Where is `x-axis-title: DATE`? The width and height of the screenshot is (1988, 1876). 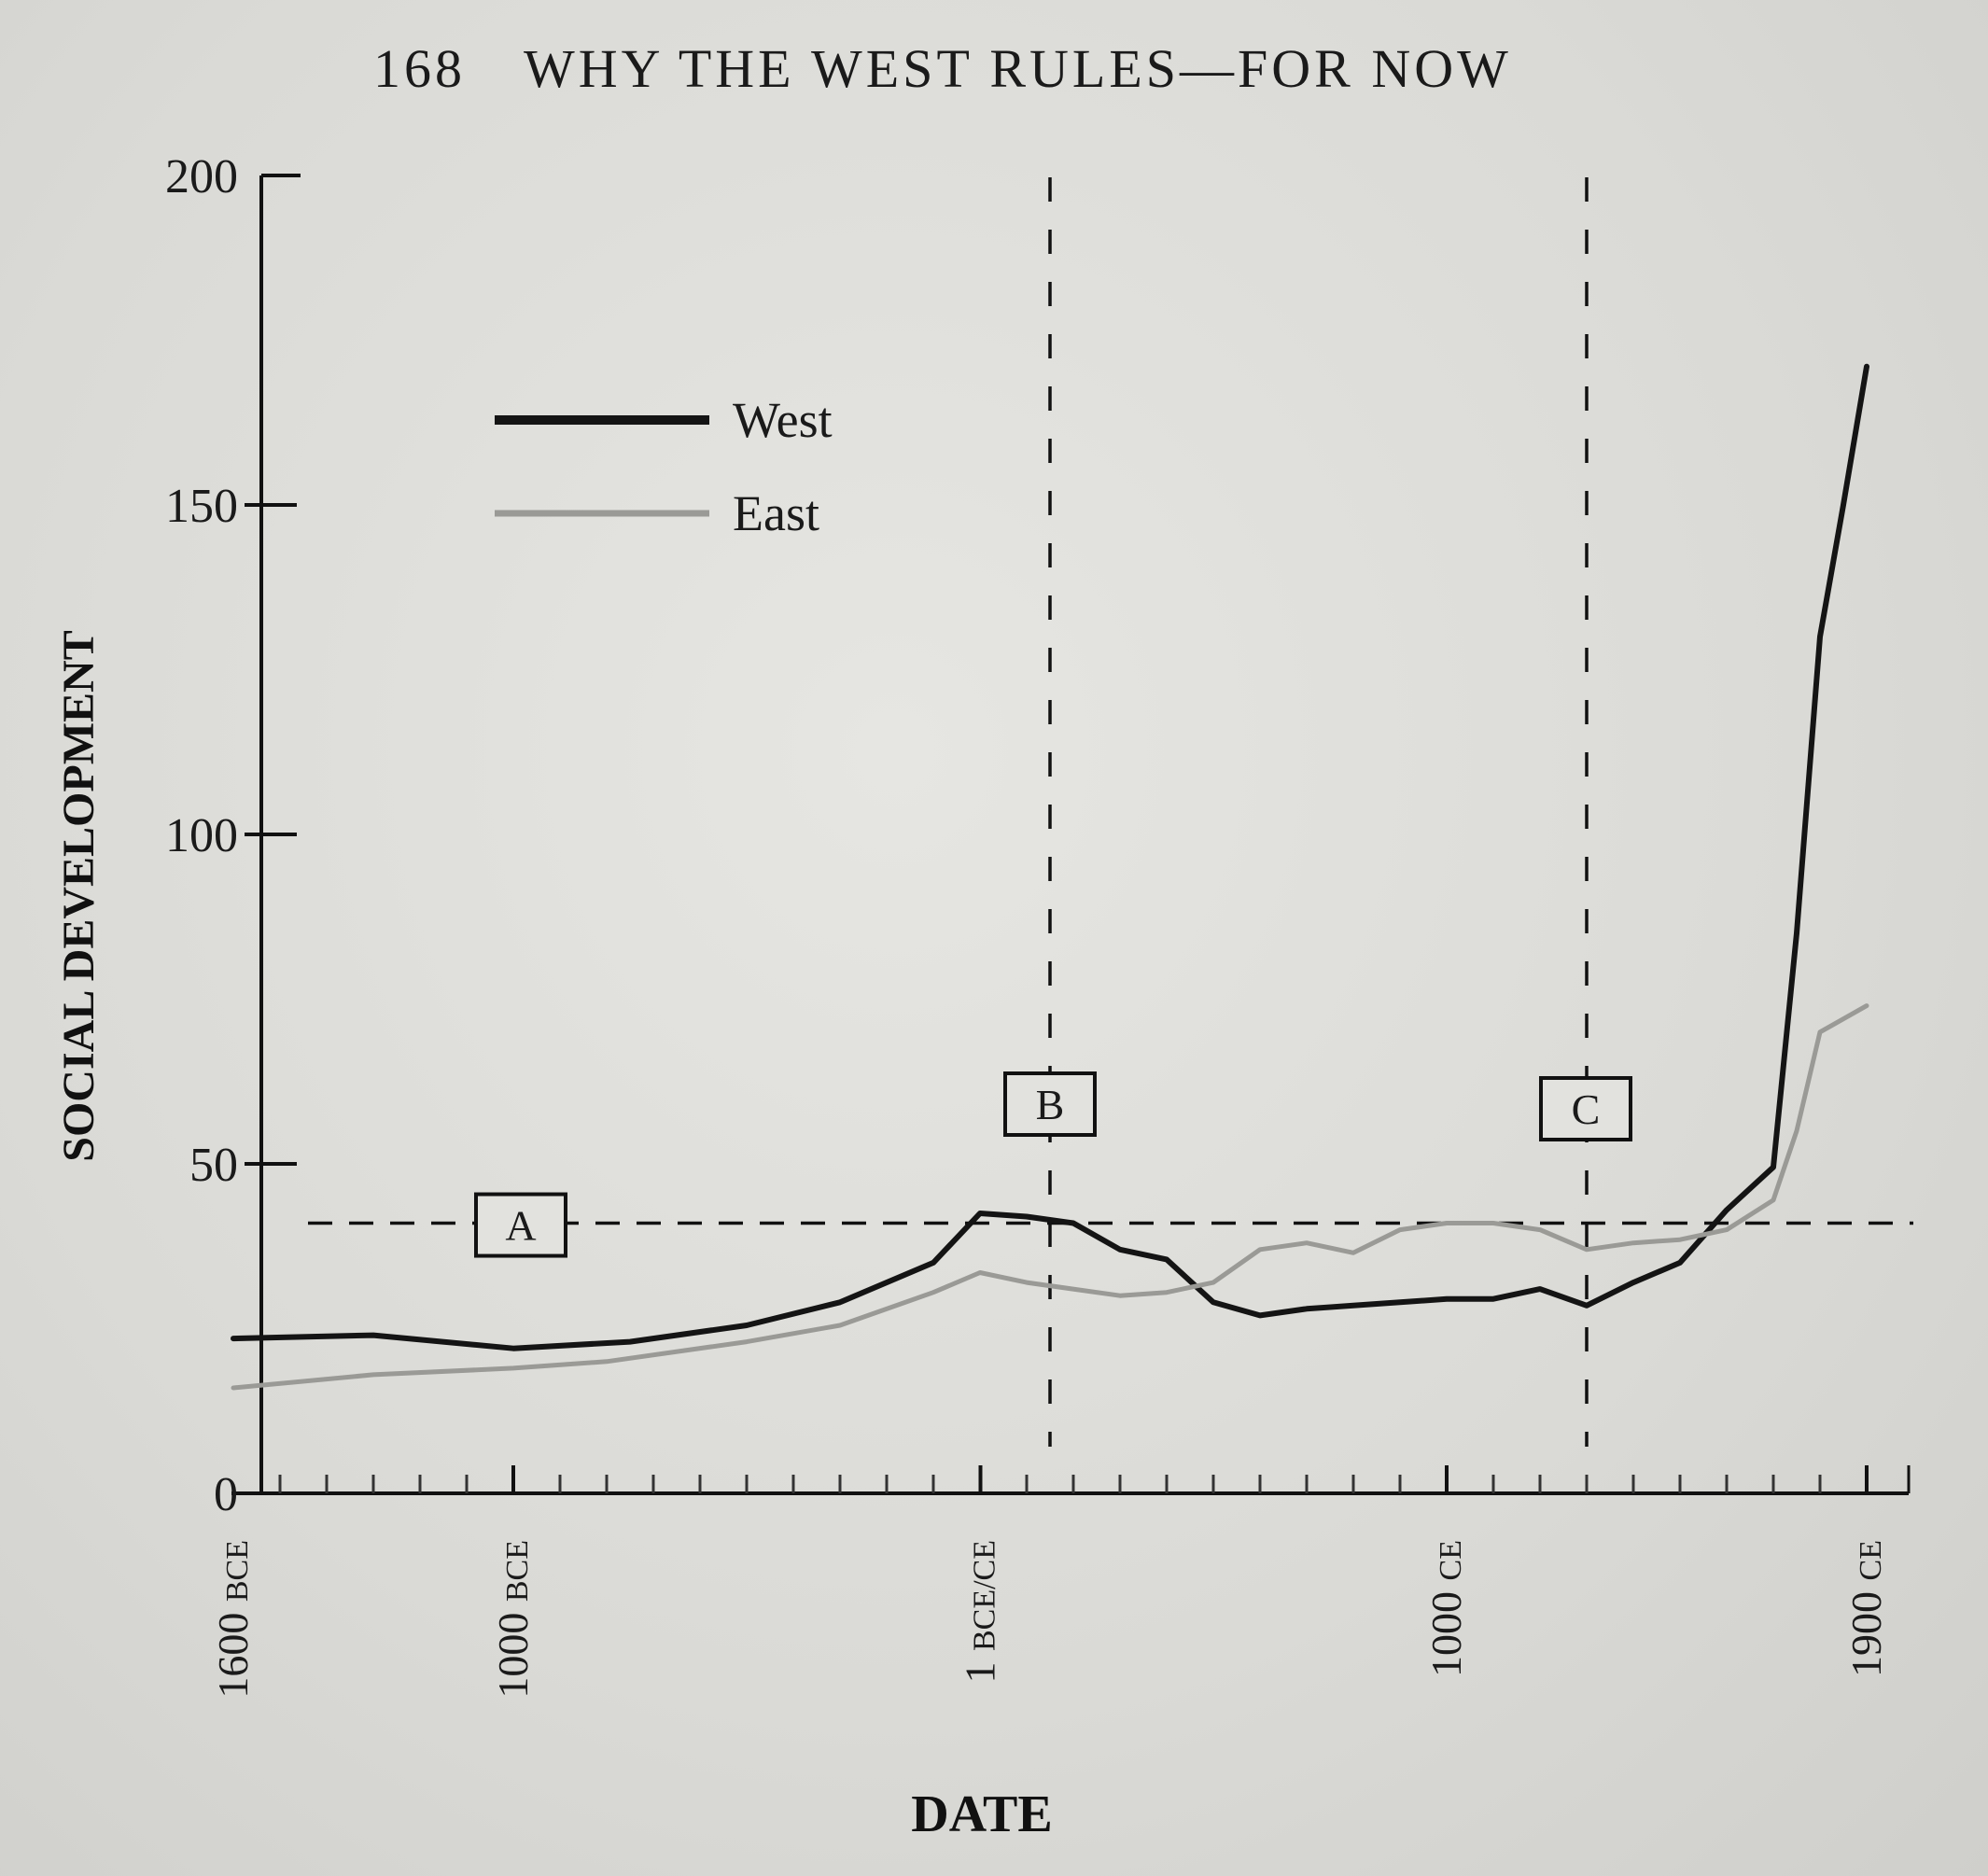
x-axis-title: DATE is located at coordinates (981, 1814).